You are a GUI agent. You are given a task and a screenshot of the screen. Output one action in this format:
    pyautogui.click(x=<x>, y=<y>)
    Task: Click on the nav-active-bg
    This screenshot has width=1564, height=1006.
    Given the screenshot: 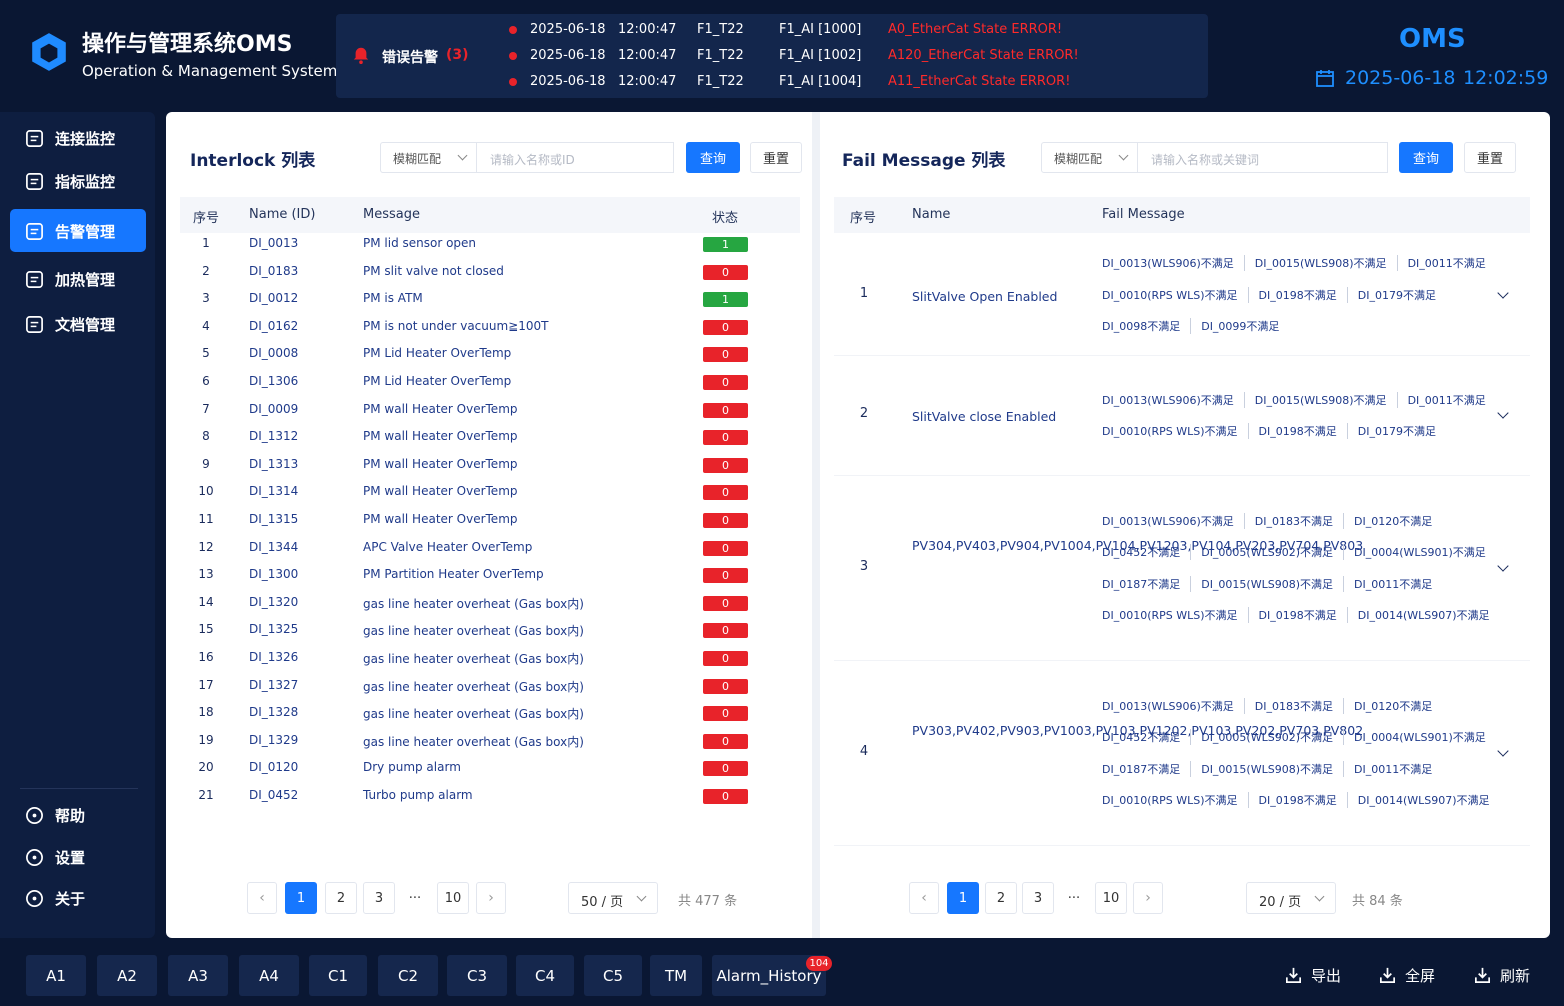 What is the action you would take?
    pyautogui.click(x=78, y=230)
    